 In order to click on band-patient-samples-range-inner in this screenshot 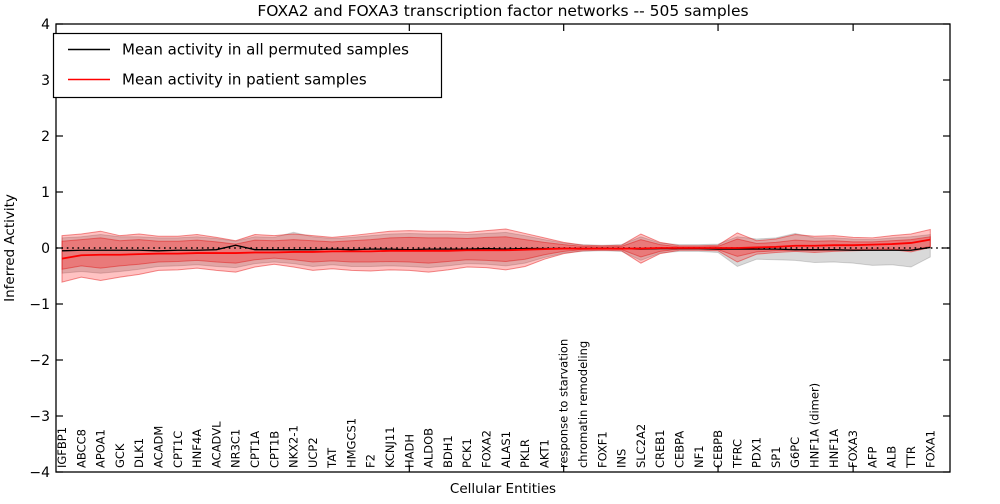, I will do `click(496, 253)`.